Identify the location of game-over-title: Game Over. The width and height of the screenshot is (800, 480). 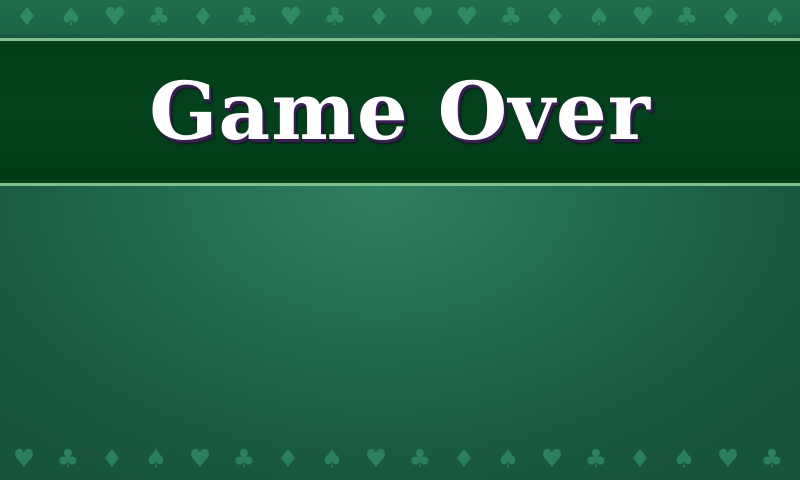
(400, 111).